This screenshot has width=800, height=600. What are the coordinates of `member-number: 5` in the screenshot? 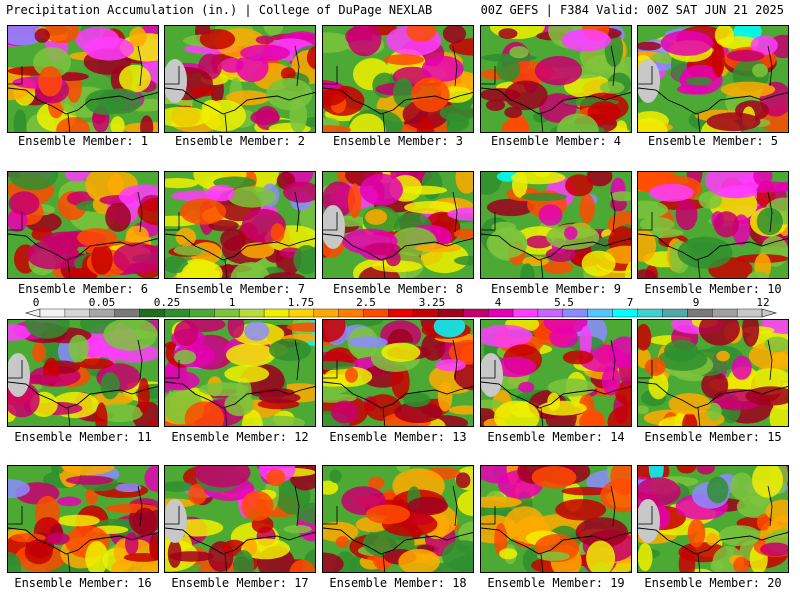 It's located at (774, 141).